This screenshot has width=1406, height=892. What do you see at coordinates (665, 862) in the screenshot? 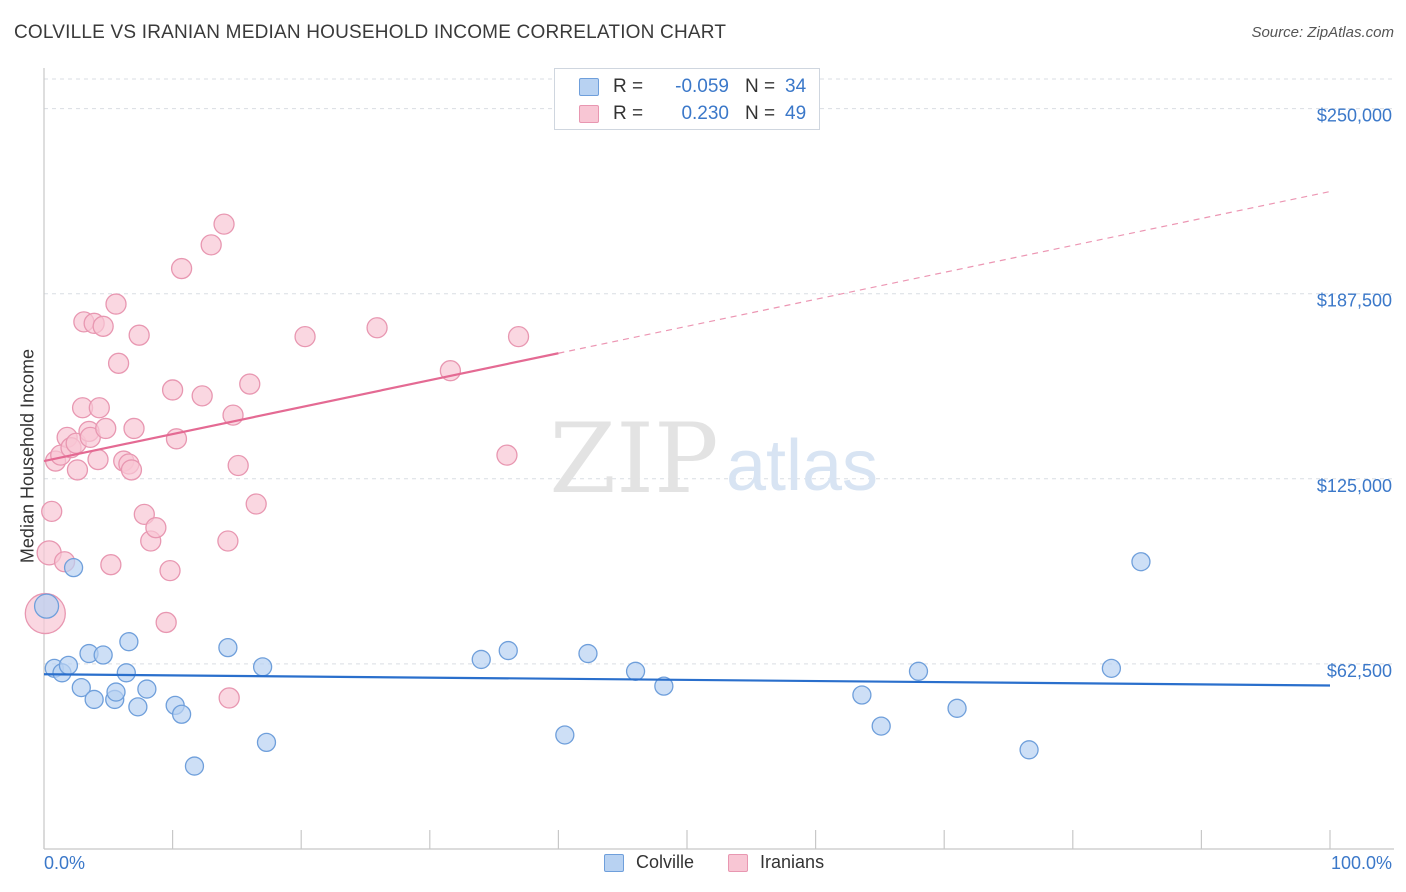
I see `legend-label-colville: Colville` at bounding box center [665, 862].